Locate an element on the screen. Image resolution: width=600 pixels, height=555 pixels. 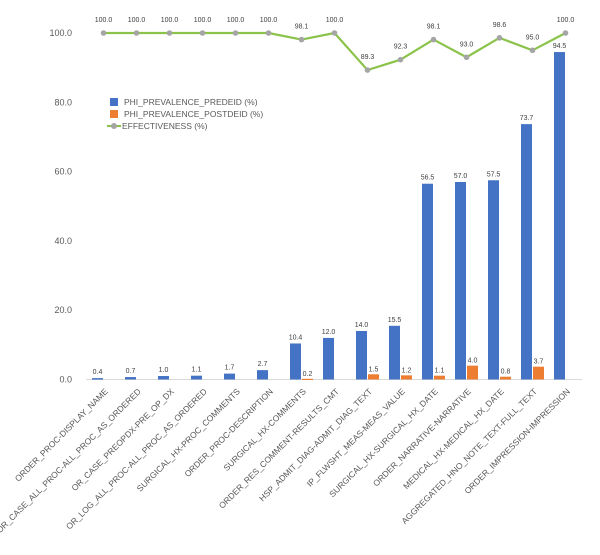
bar-label-predeid: 1.7 is located at coordinates (230, 368).